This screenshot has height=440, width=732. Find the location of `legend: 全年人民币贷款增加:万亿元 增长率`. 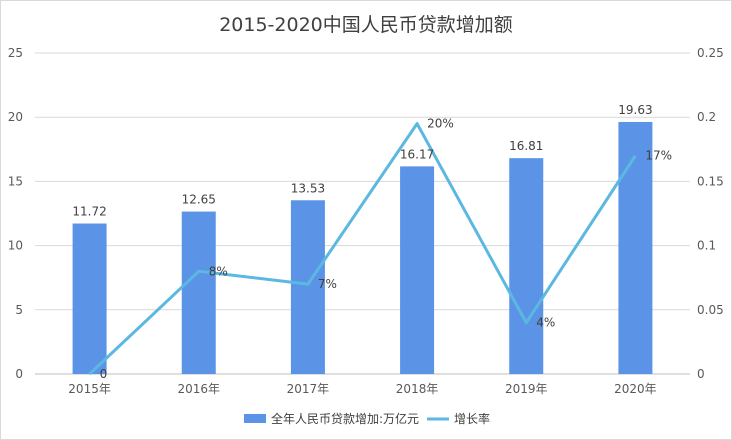

legend: 全年人民币贷款增加:万亿元 增长率 is located at coordinates (367, 418).